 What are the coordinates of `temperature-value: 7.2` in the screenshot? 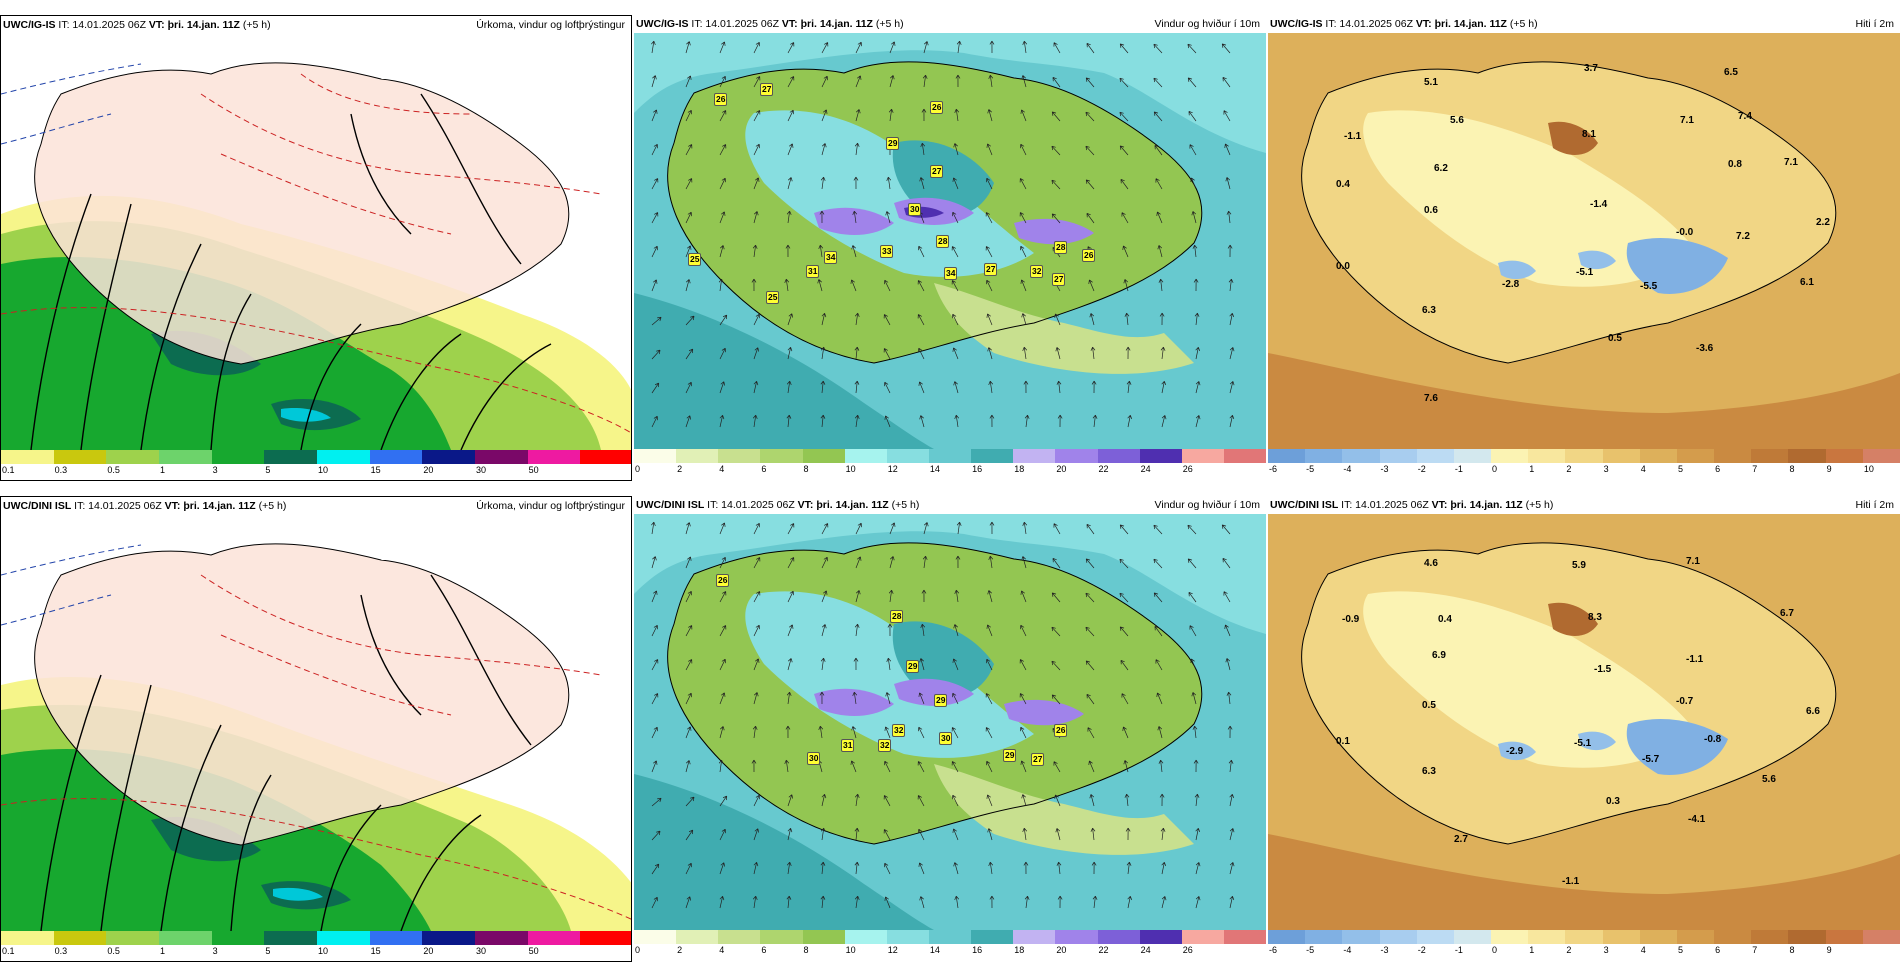 It's located at (1743, 236).